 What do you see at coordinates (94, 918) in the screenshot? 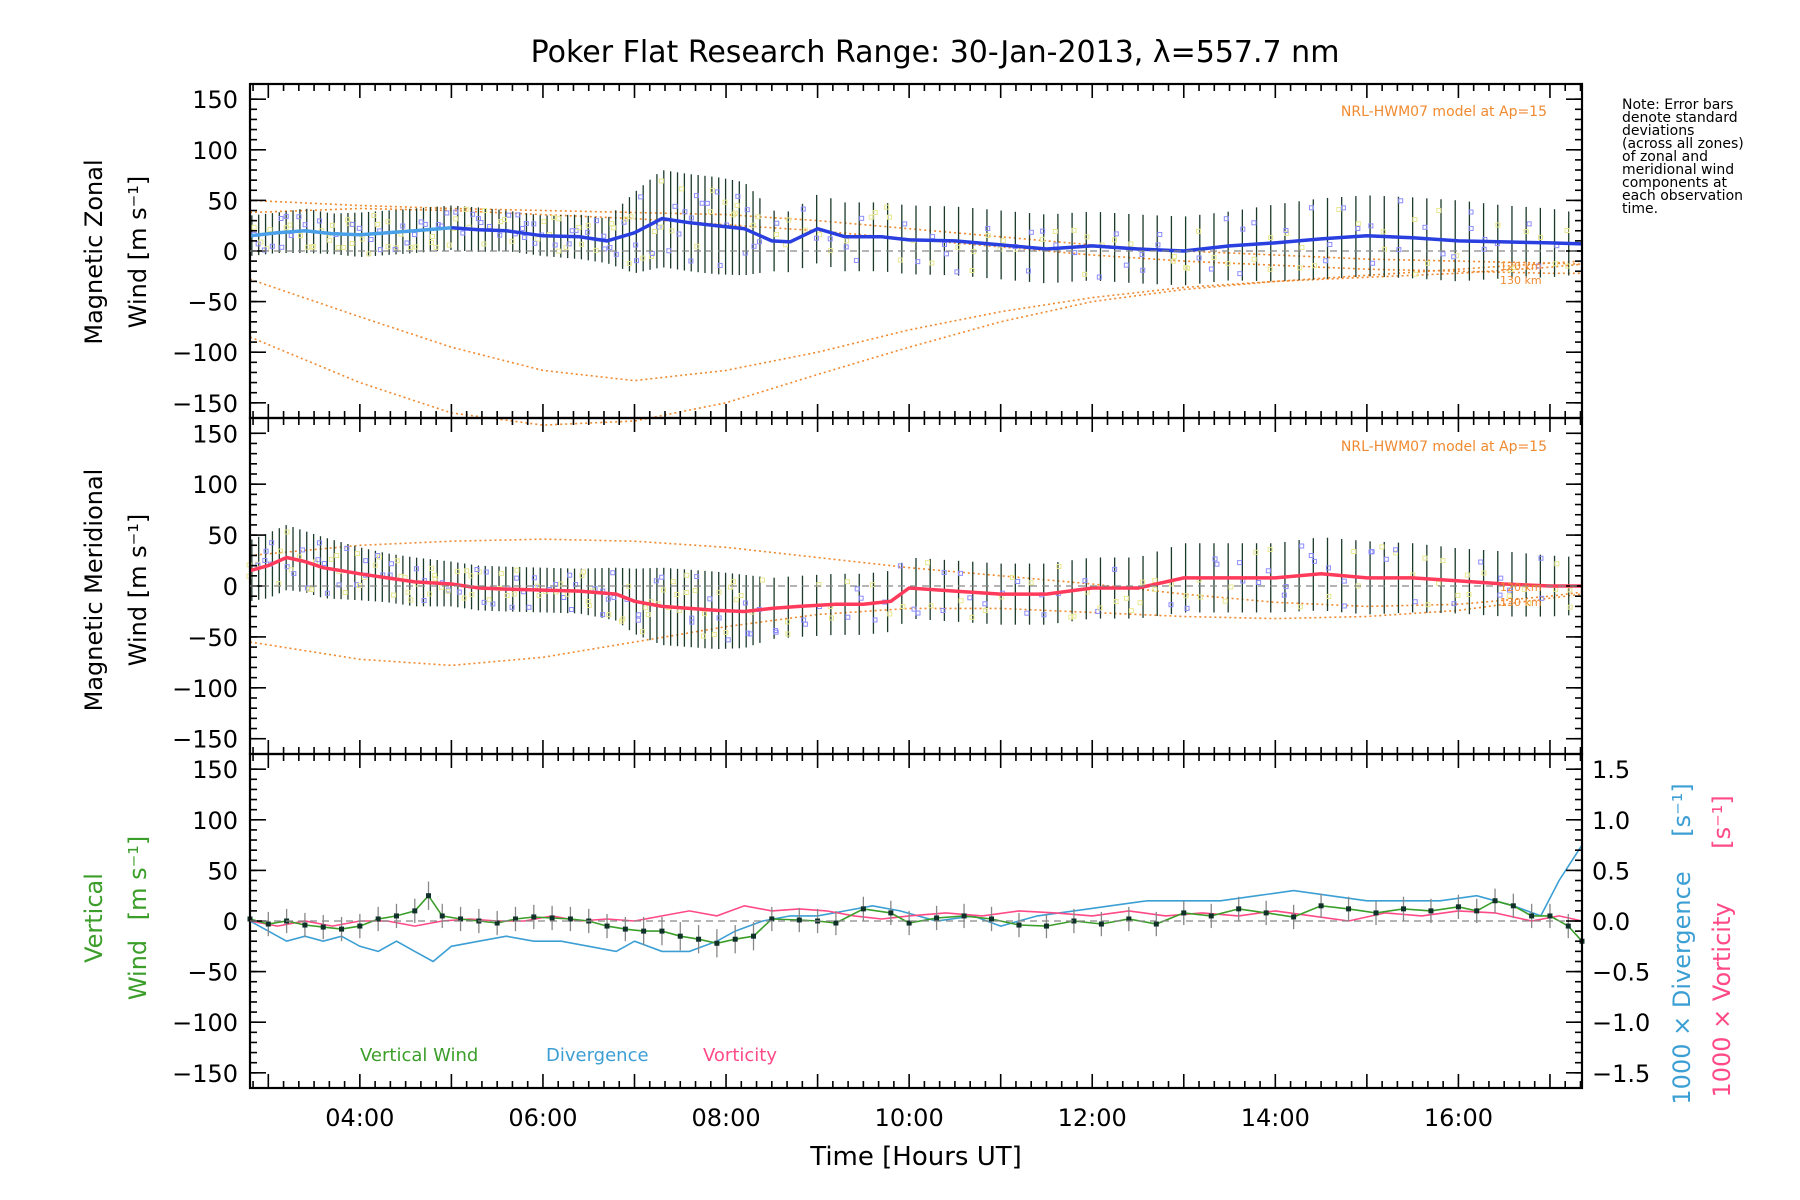
I see `vertical-ylabel-vertical: Vertical` at bounding box center [94, 918].